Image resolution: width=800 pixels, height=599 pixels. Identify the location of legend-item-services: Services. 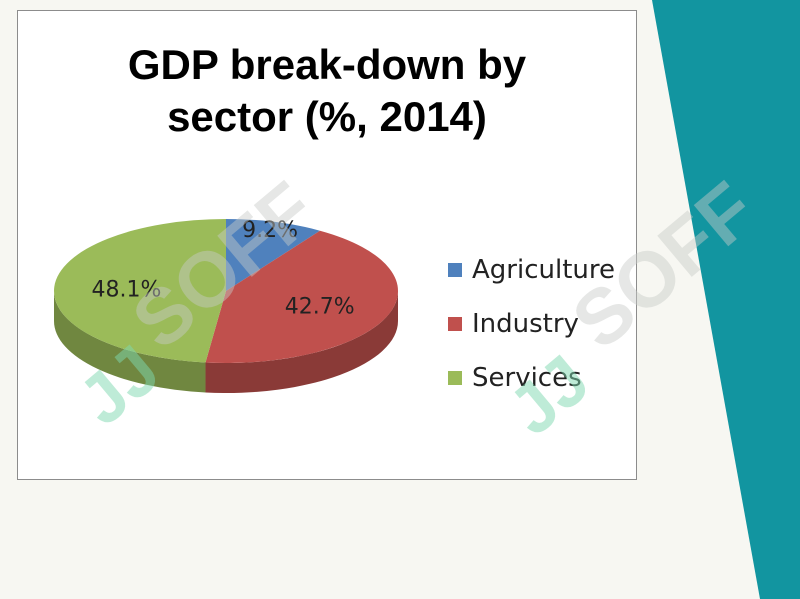
(531, 378).